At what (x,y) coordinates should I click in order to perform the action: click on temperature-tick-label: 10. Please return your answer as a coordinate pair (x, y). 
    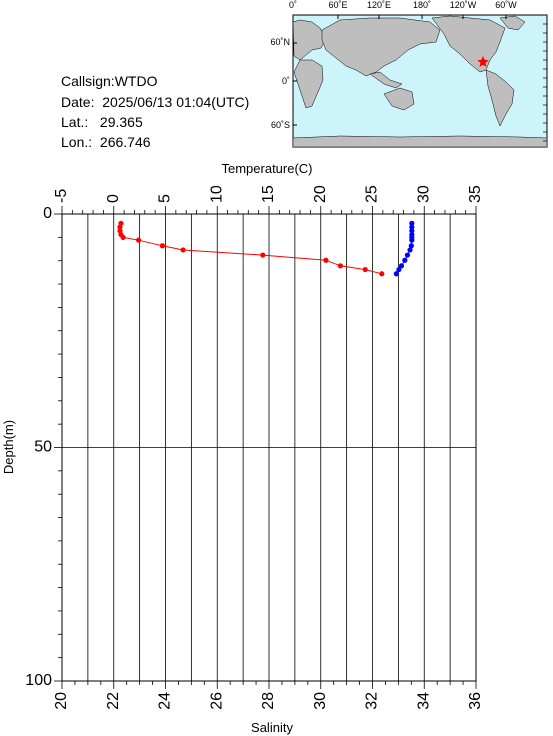
    Looking at the image, I should click on (216, 194).